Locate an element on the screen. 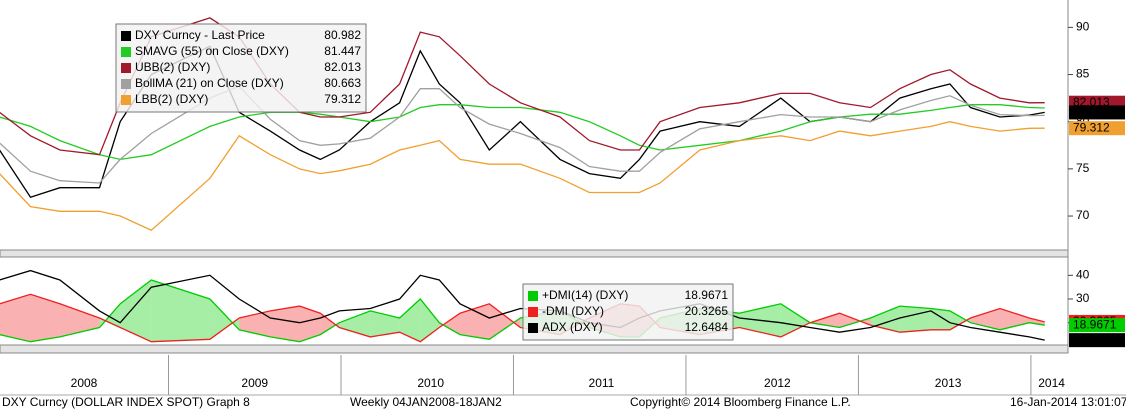 The height and width of the screenshot is (411, 1126). value-box-label: 12.6484 is located at coordinates (1095, 339).